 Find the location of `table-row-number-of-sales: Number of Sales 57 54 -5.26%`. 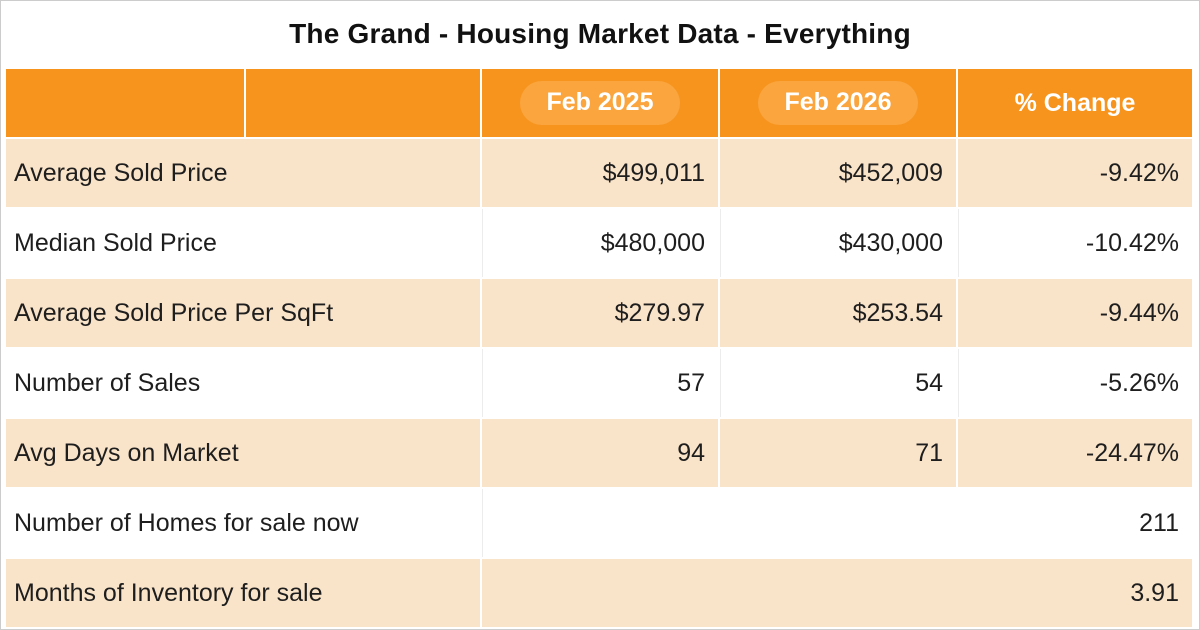

table-row-number-of-sales: Number of Sales 57 54 -5.26% is located at coordinates (599, 383).